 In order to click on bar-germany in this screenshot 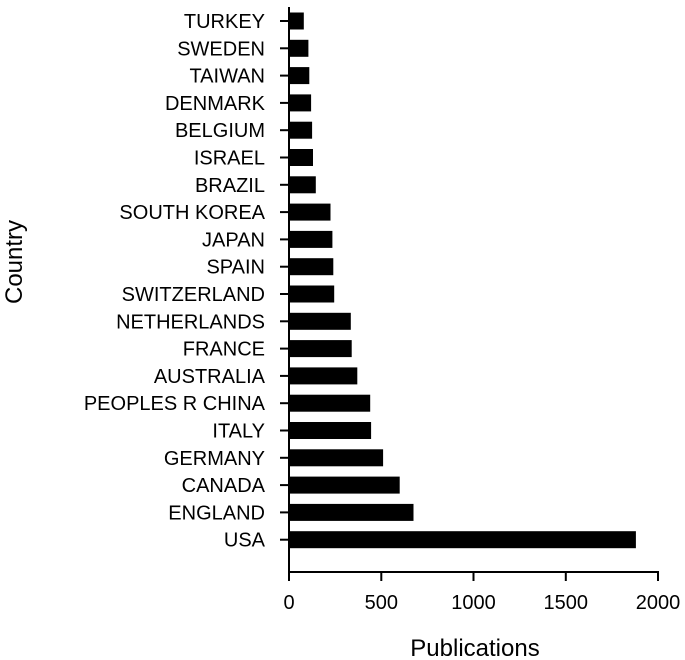, I will do `click(336, 458)`.